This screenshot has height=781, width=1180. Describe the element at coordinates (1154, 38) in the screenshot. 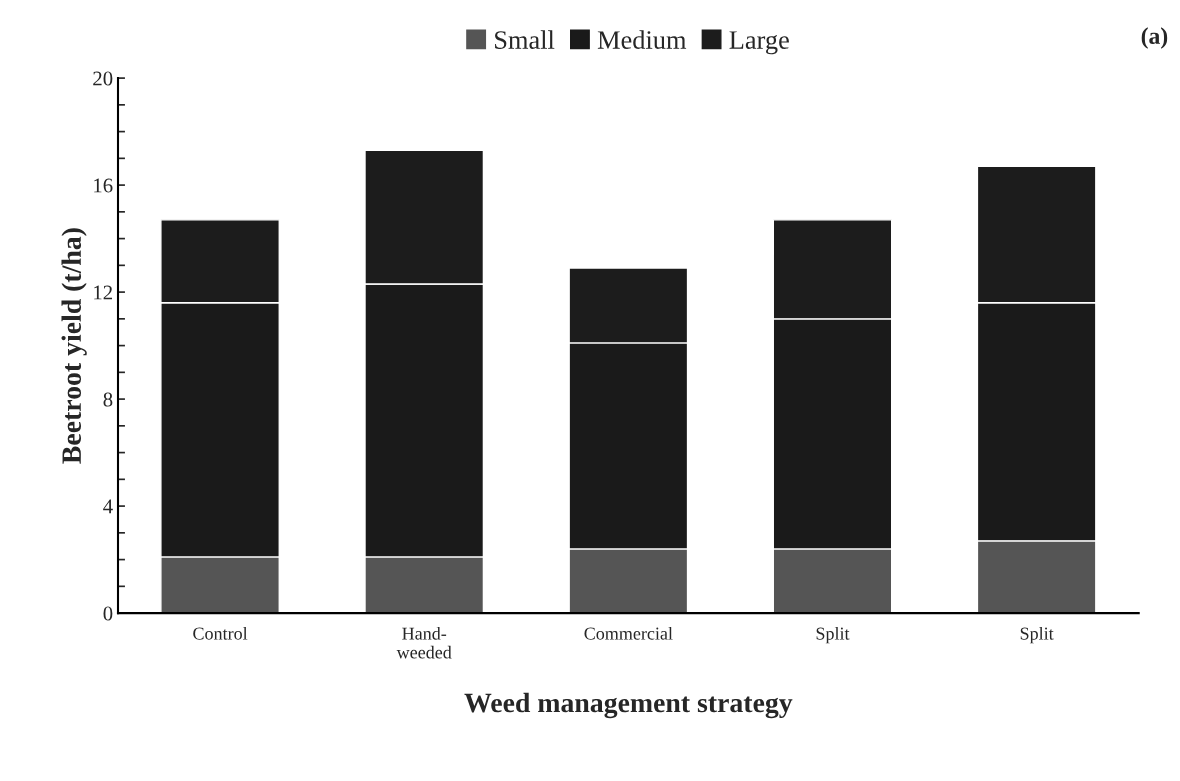

I see `text: (a)` at that location.